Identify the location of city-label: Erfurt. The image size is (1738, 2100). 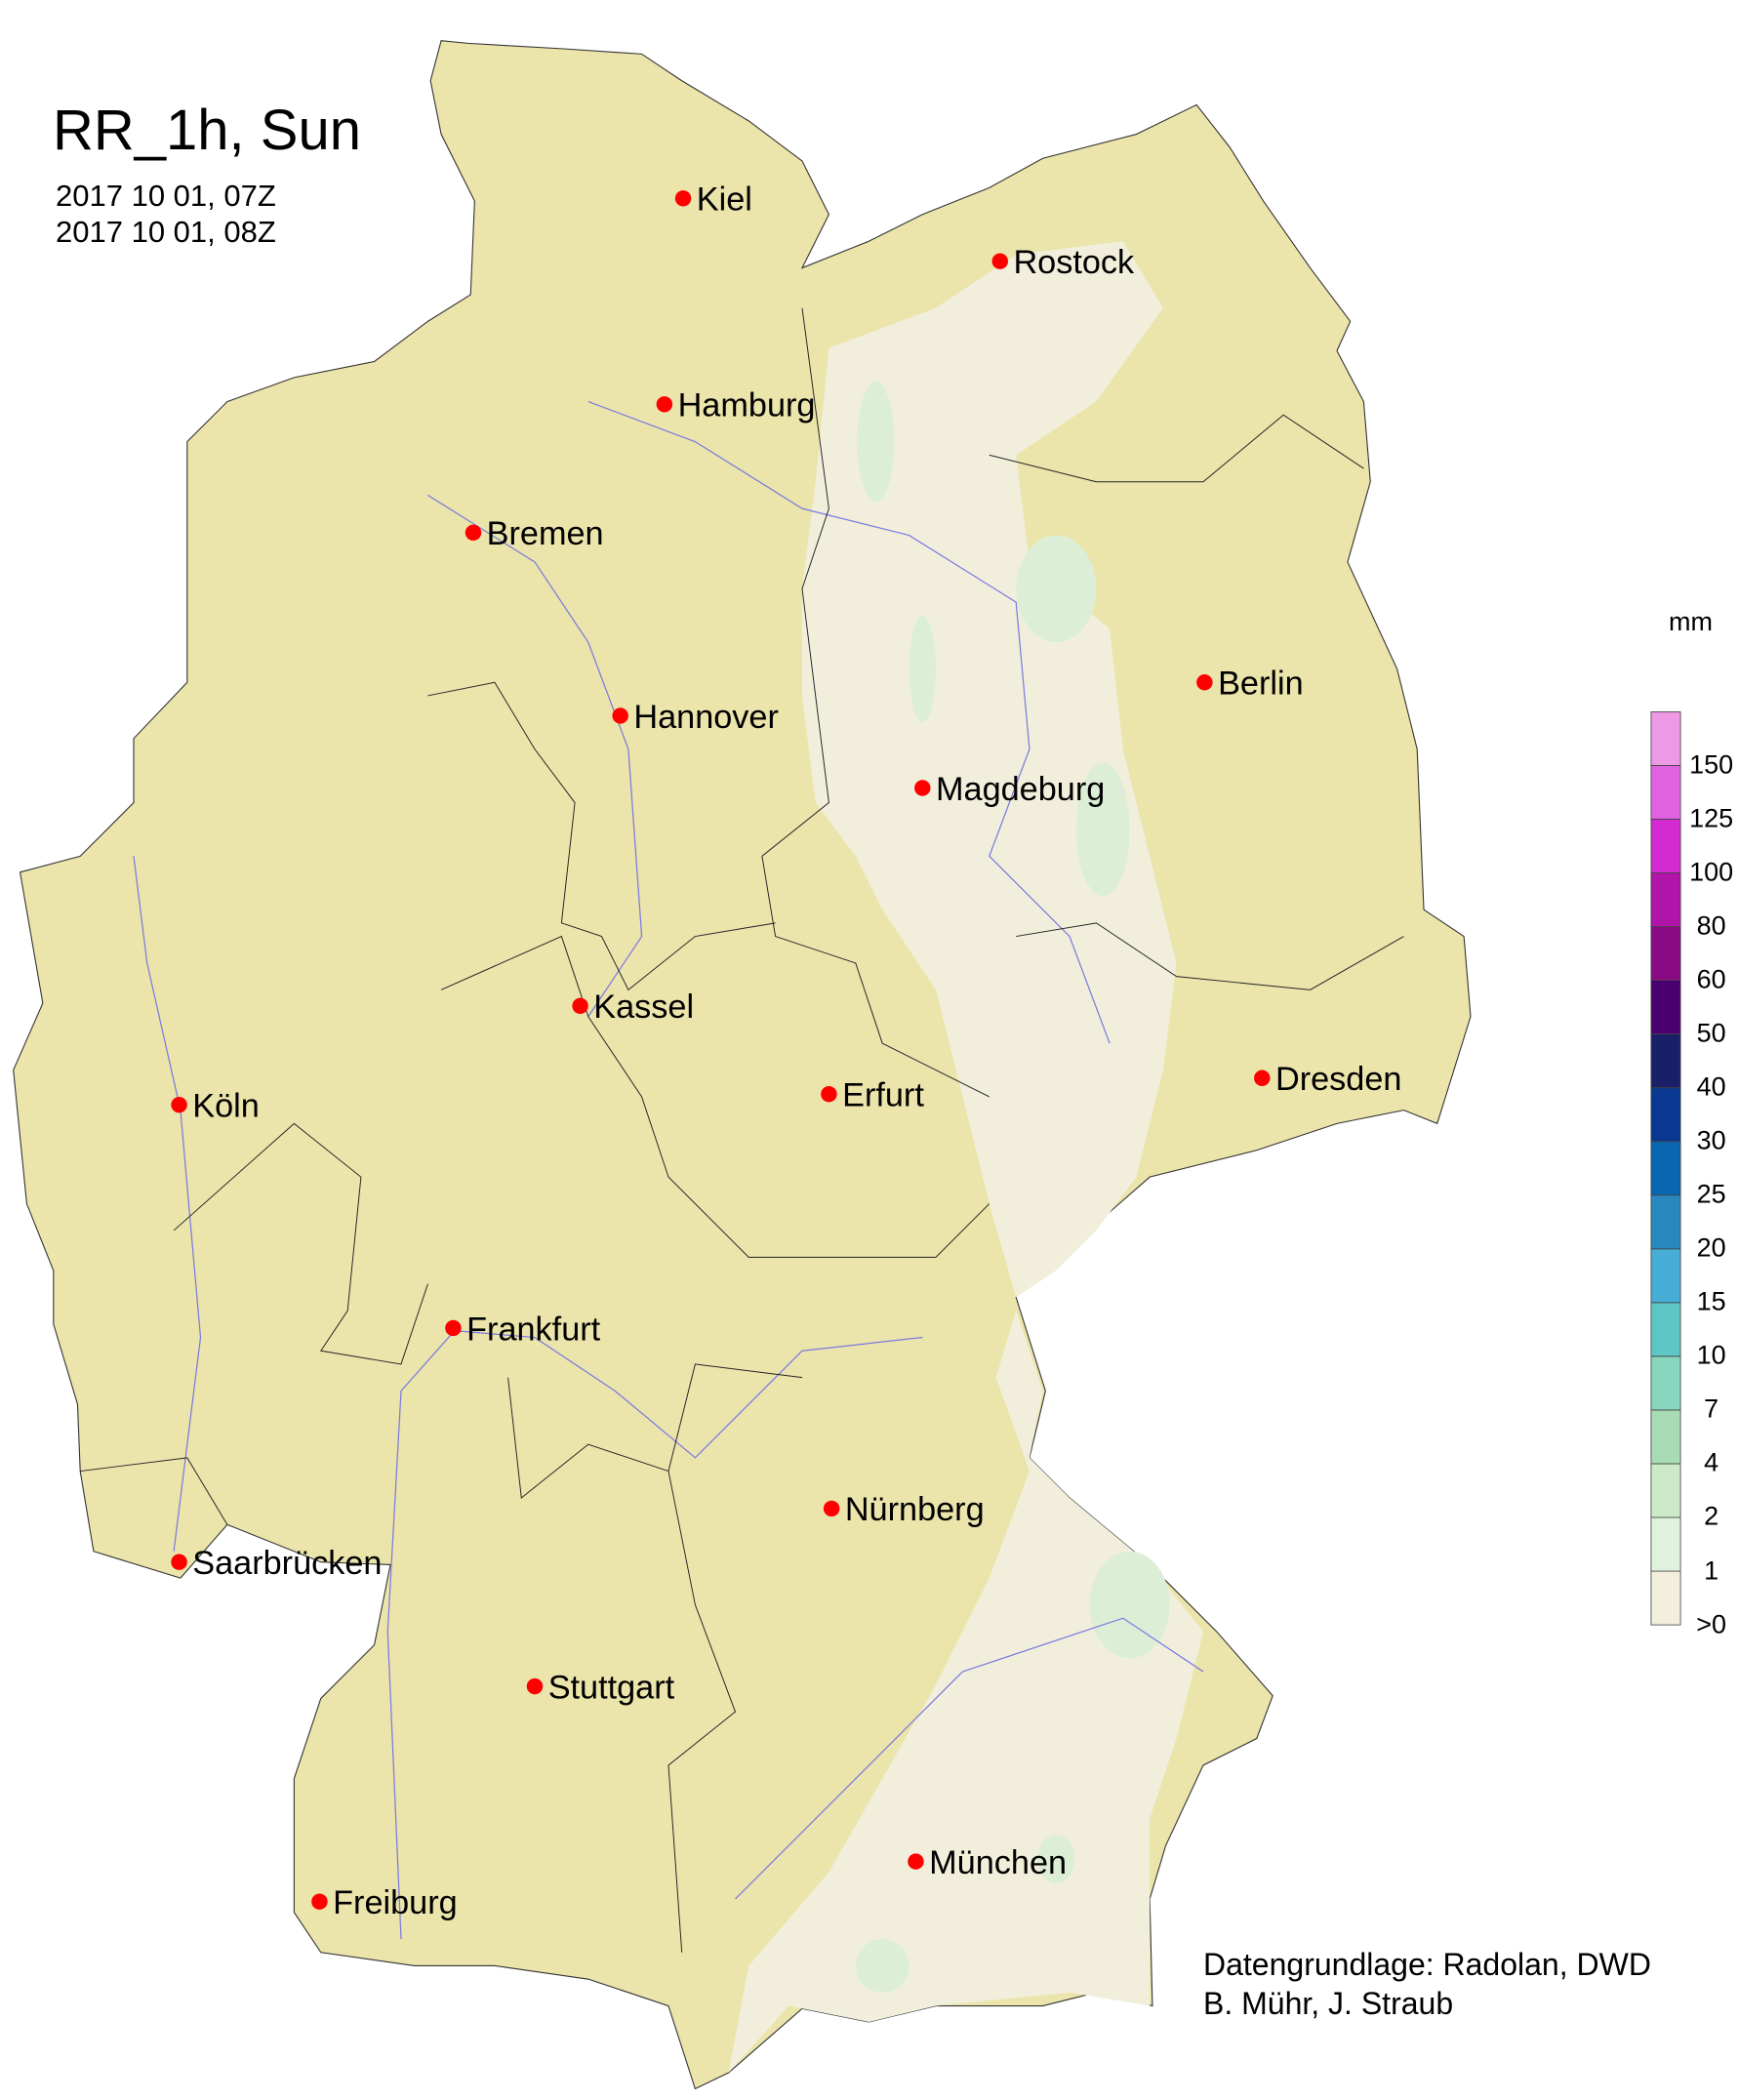
(883, 1095).